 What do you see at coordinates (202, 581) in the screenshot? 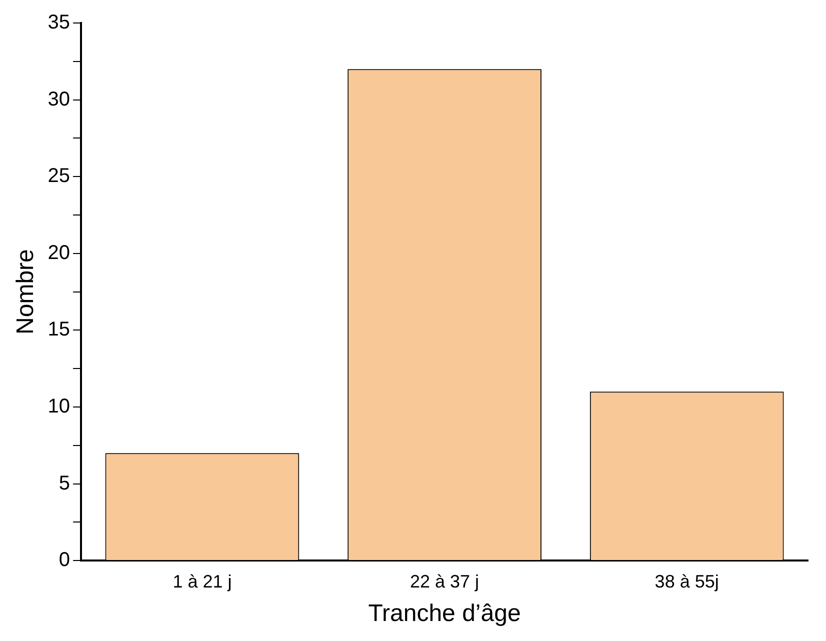
I see `x-tick-label: 1 à 21 j` at bounding box center [202, 581].